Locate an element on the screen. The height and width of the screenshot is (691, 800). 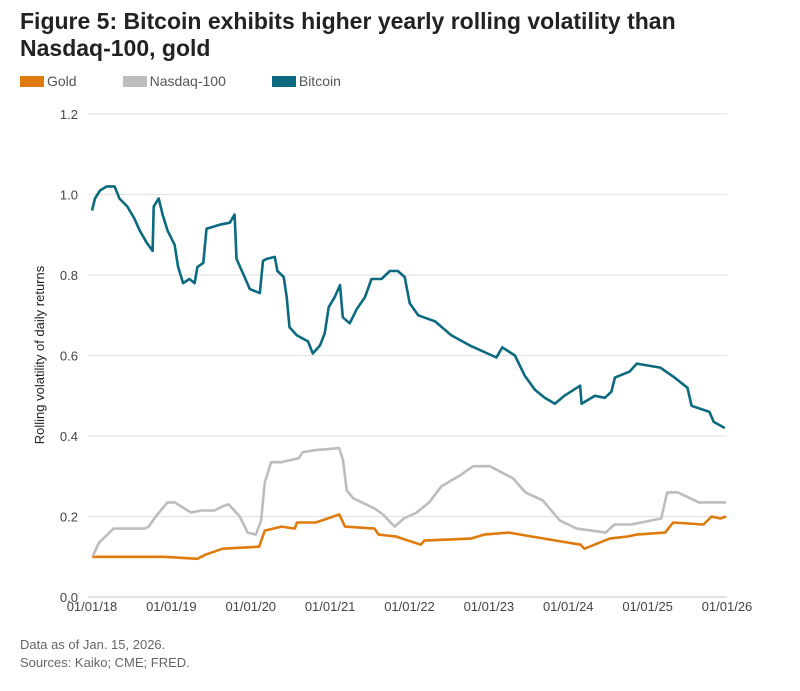
x-tick-label: 01/01/24 is located at coordinates (568, 606).